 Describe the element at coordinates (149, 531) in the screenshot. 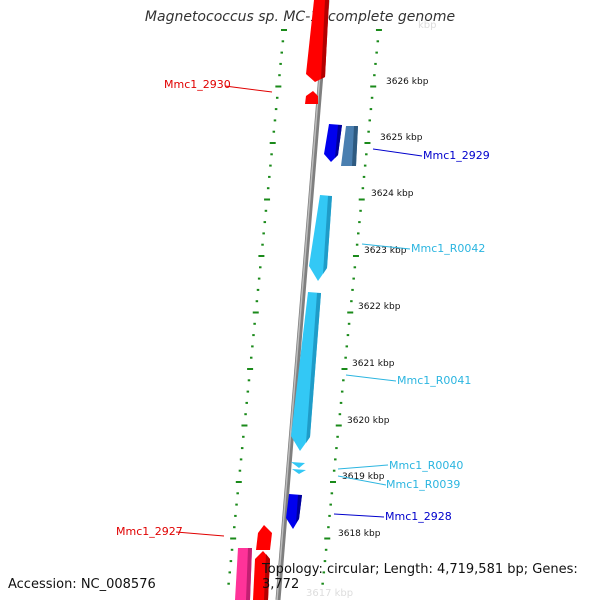

I see `feature-label-mmc1-2927: Mmc1_2927` at that location.